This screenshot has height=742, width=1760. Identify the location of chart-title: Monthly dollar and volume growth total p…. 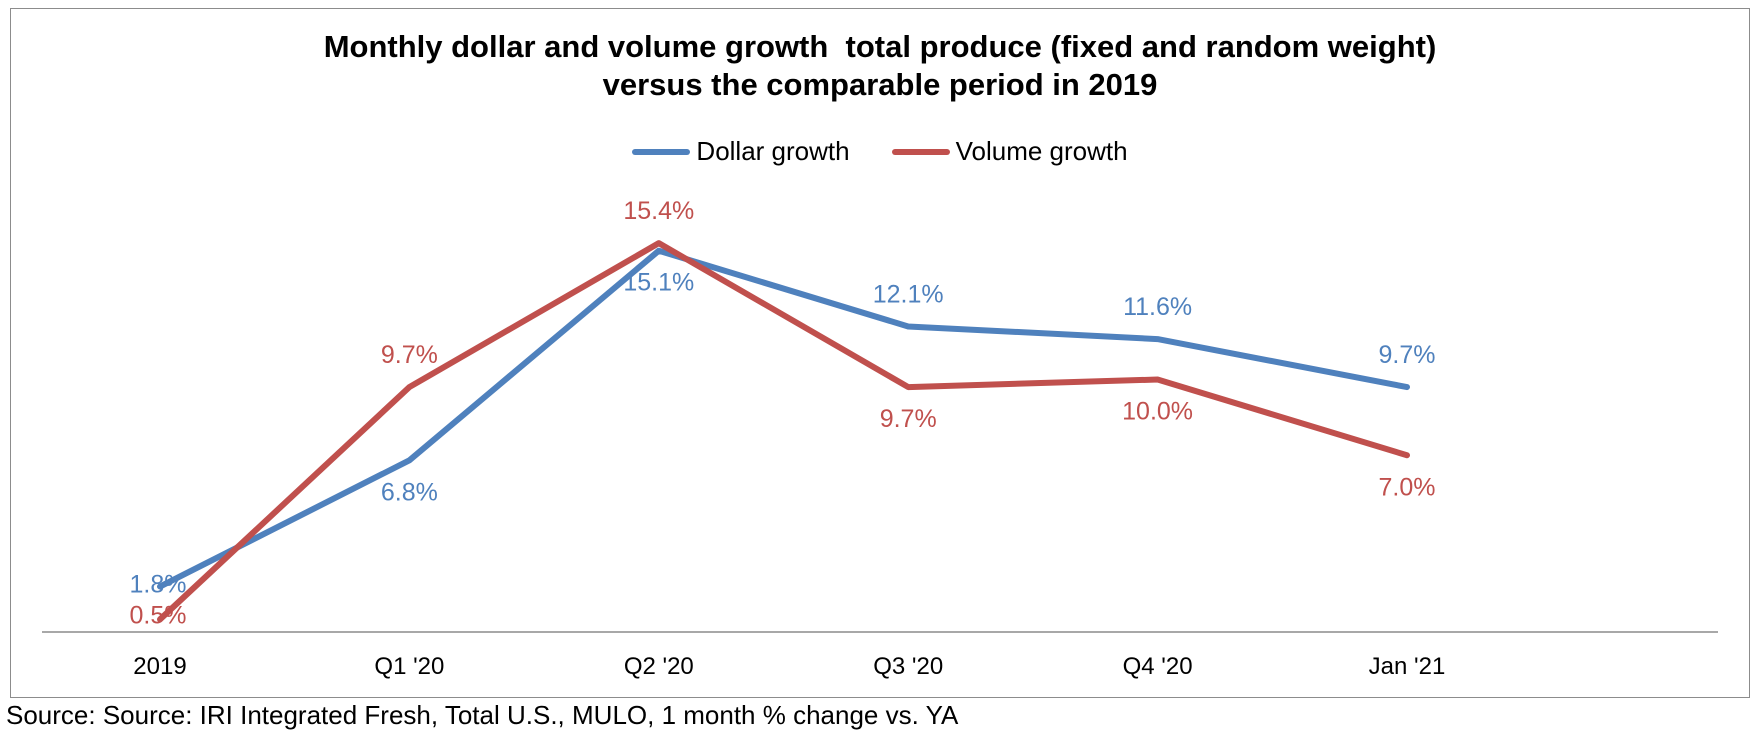
(880, 66).